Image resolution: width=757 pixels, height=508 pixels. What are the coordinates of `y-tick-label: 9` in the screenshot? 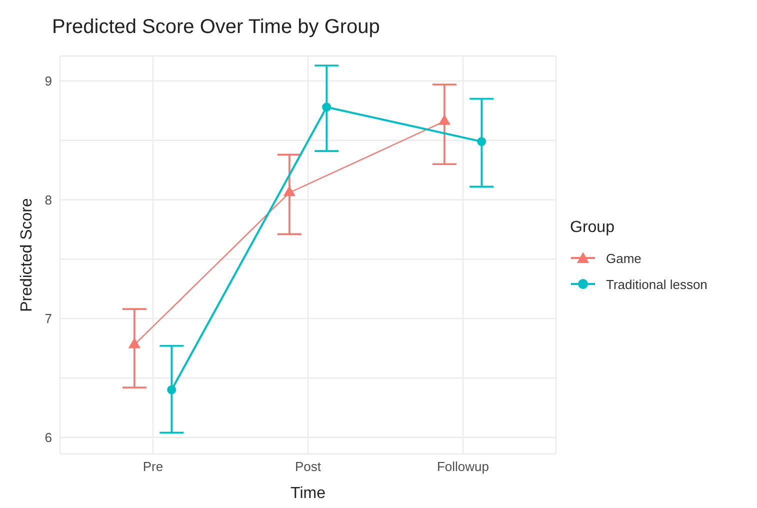 It's located at (48, 81).